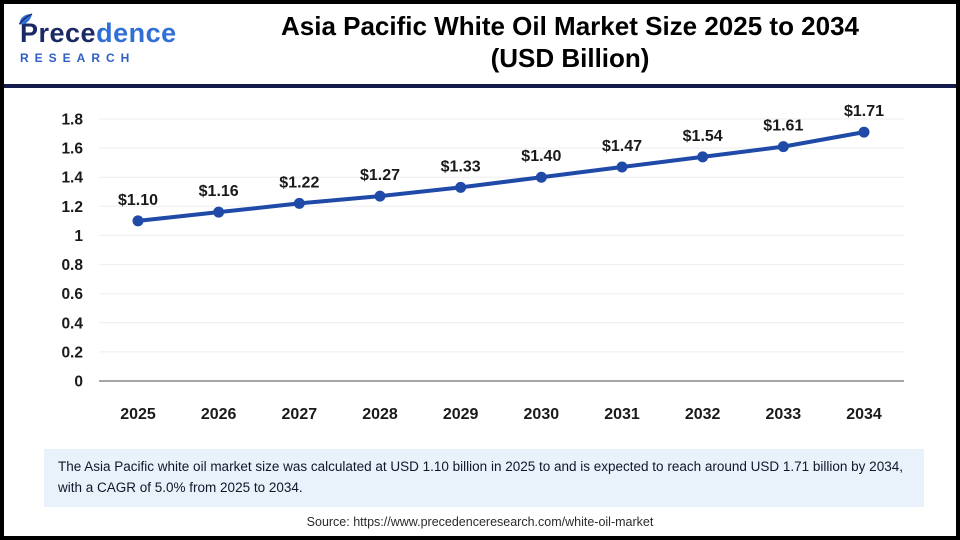 The image size is (960, 540). Describe the element at coordinates (72, 352) in the screenshot. I see `y-tick-label: 0.2` at that location.